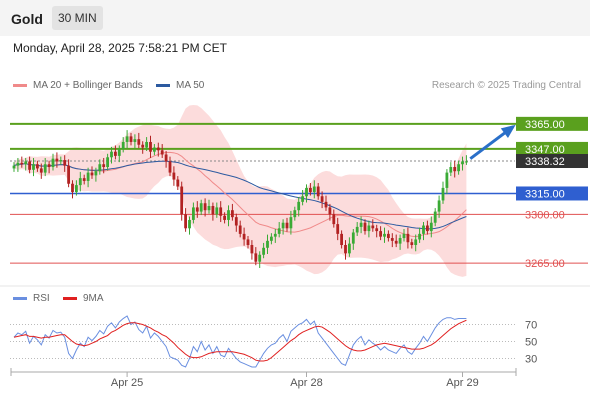  I want to click on x-tick-label-1: Apr 28, so click(306, 383).